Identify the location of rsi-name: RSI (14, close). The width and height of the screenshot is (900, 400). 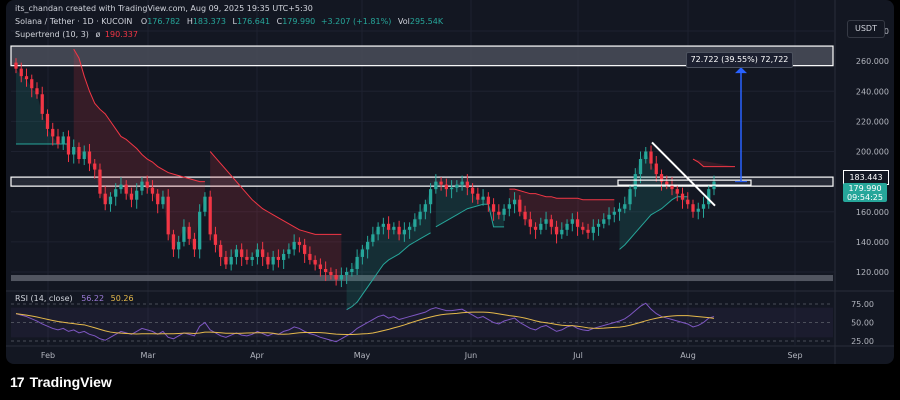
(44, 298).